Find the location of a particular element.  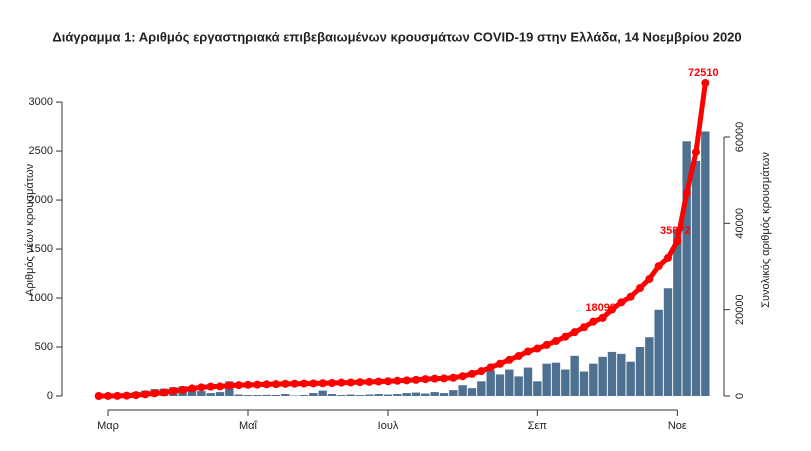

x-tick-label: Ιουλ is located at coordinates (388, 426).